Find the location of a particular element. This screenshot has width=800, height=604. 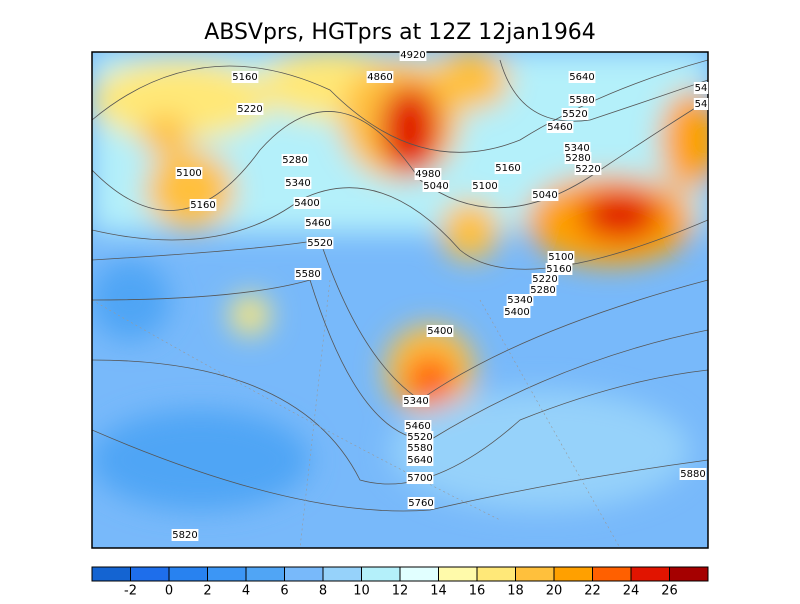

contour-label: 54 is located at coordinates (701, 88).